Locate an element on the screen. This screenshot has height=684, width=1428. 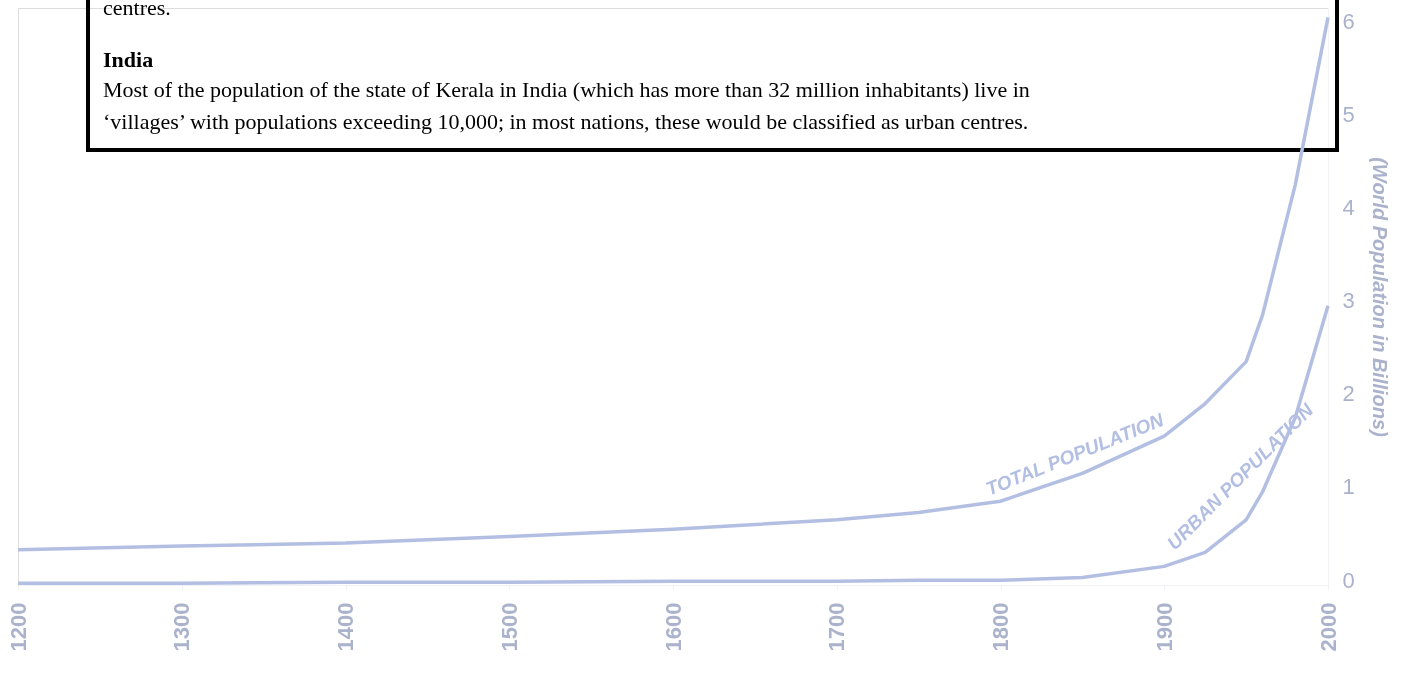
x-tick-label: 1700 is located at coordinates (837, 627).